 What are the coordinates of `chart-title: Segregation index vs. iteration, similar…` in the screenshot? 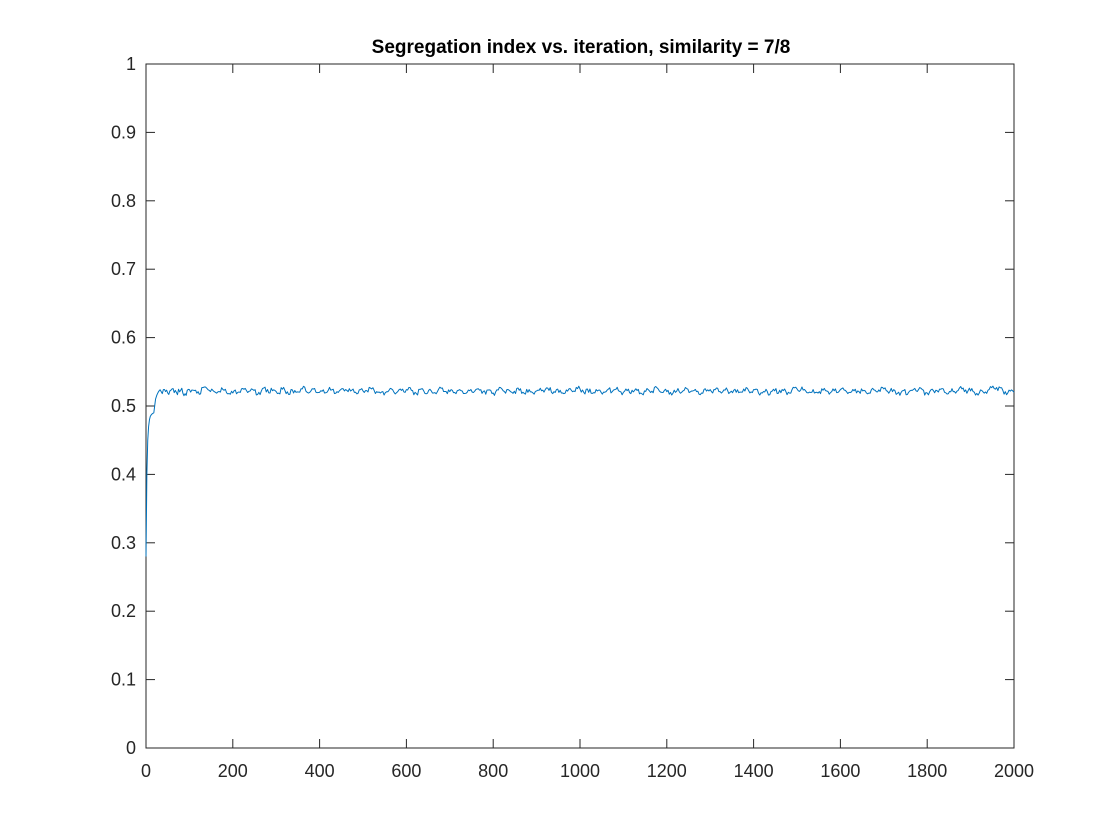 It's located at (581, 47).